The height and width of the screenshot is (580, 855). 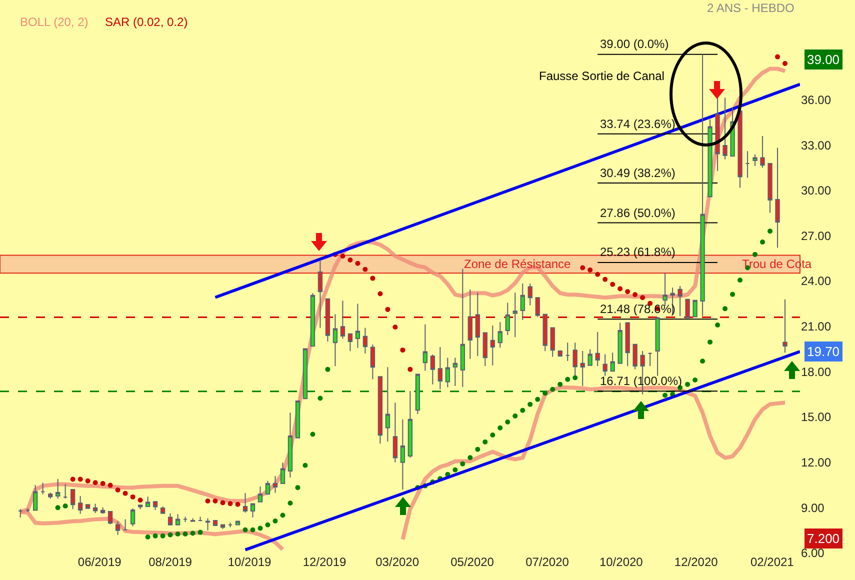 I want to click on x-tick-label: 12/2019, so click(x=324, y=562).